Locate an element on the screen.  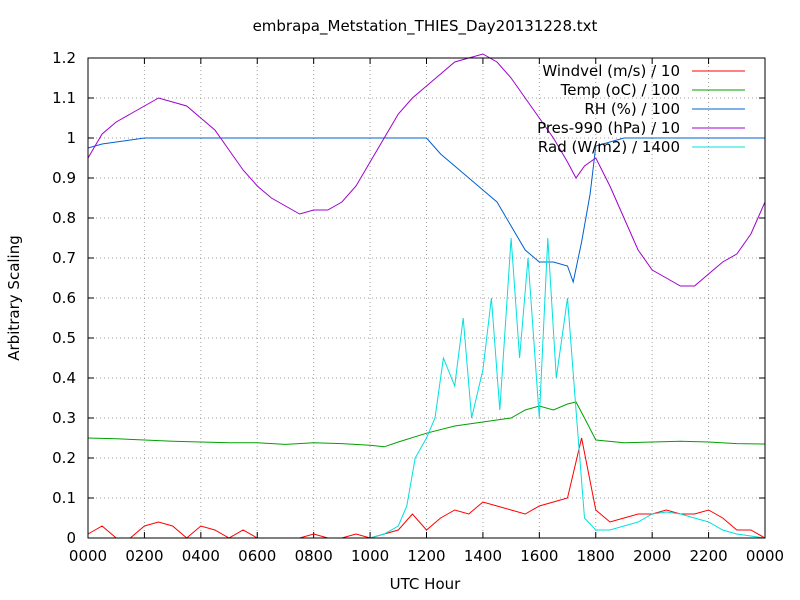
y-tick-label: 0.2 is located at coordinates (64, 458).